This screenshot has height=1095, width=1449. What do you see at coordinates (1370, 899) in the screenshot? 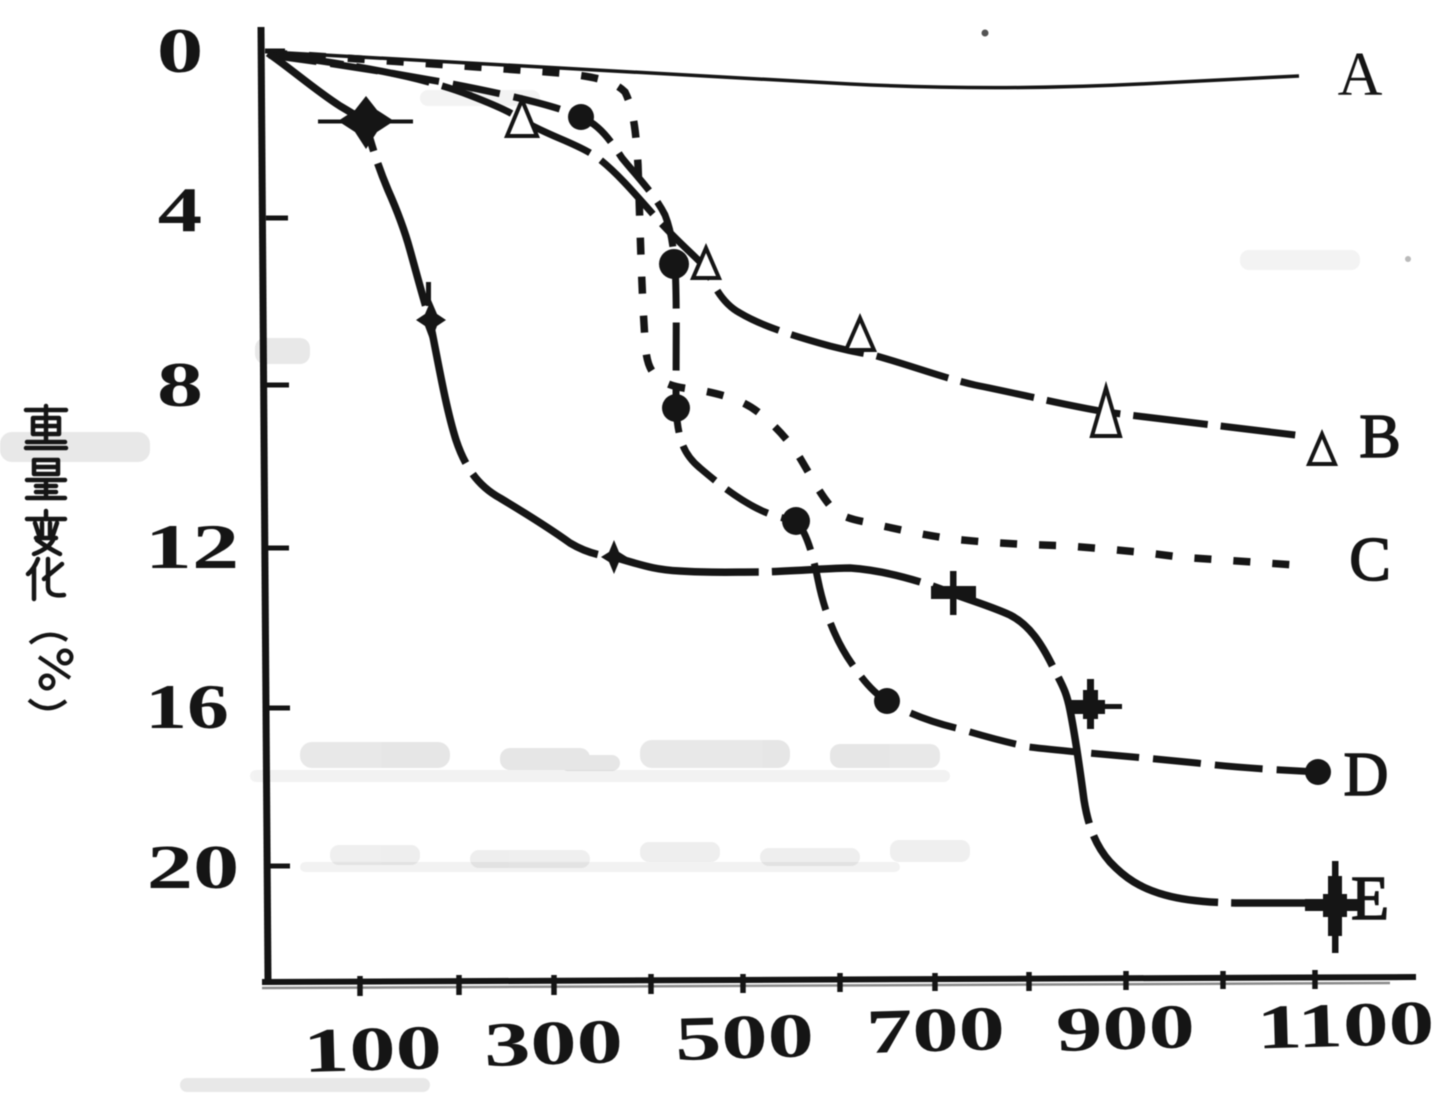
I see `svg-text: E` at bounding box center [1370, 899].